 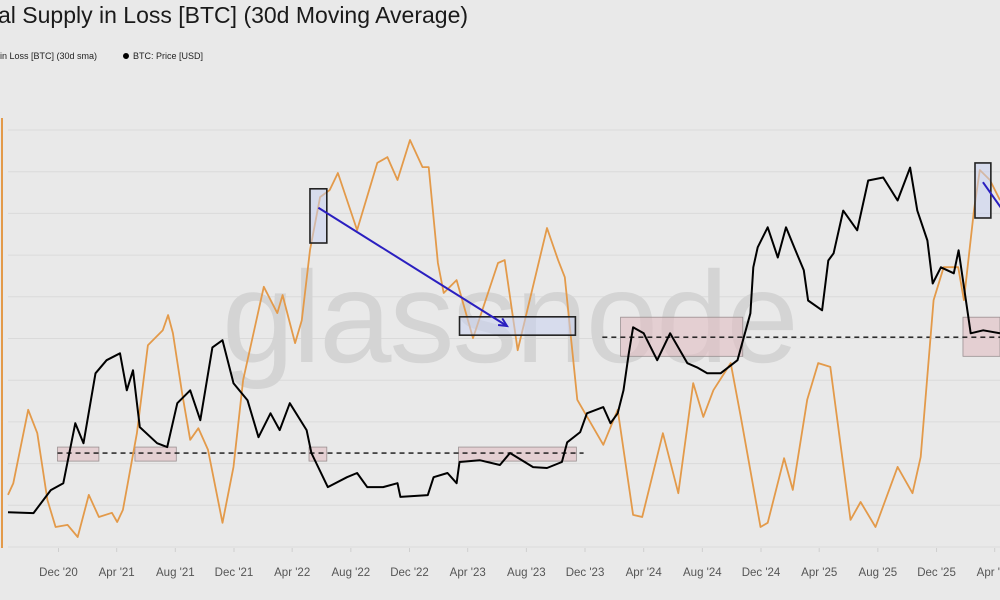 What do you see at coordinates (585, 573) in the screenshot?
I see `x-tick-label: Dec '23` at bounding box center [585, 573].